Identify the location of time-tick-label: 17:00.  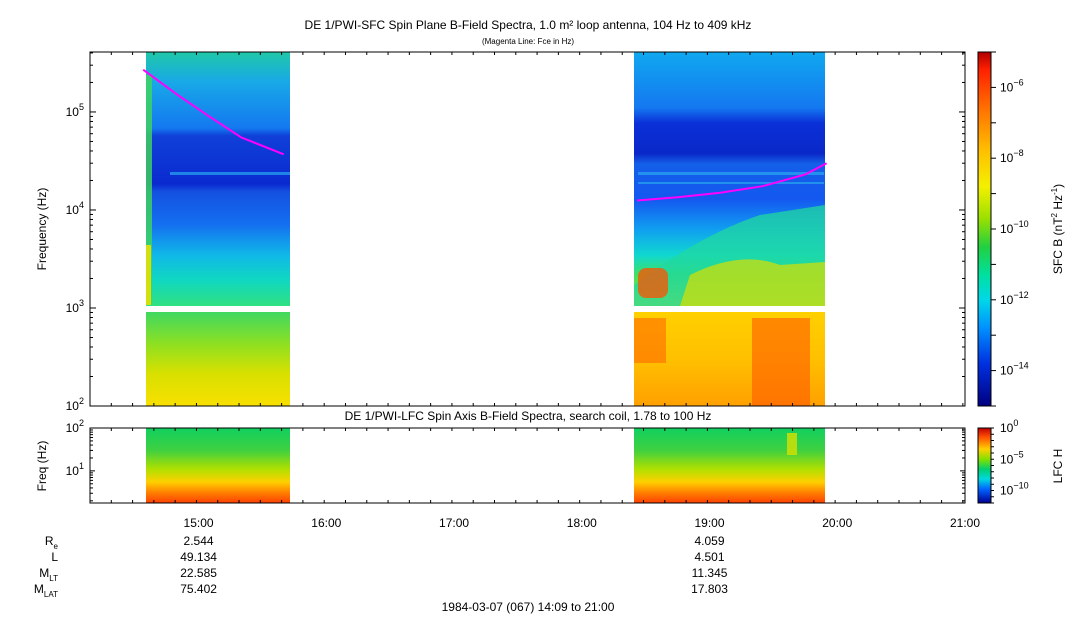
(454, 523).